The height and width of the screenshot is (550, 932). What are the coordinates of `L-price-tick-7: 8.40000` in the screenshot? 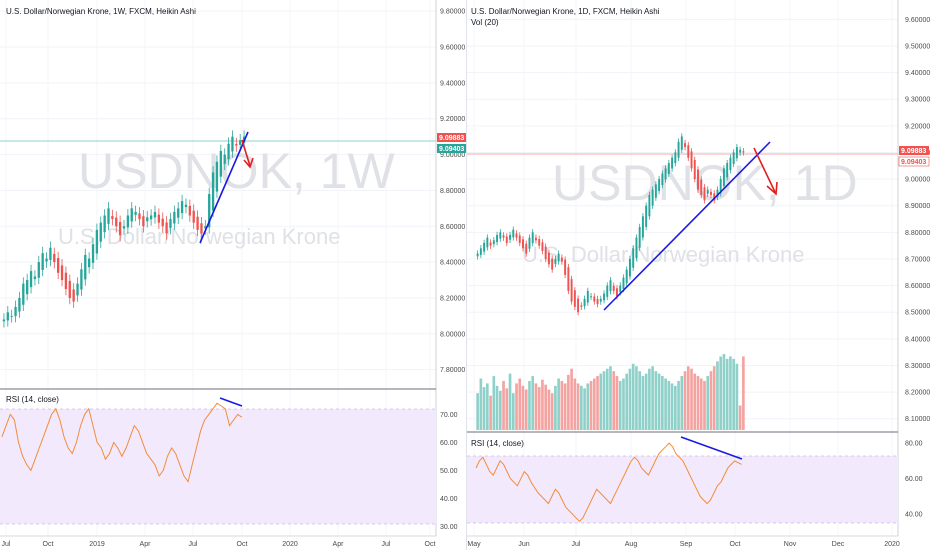 It's located at (452, 263).